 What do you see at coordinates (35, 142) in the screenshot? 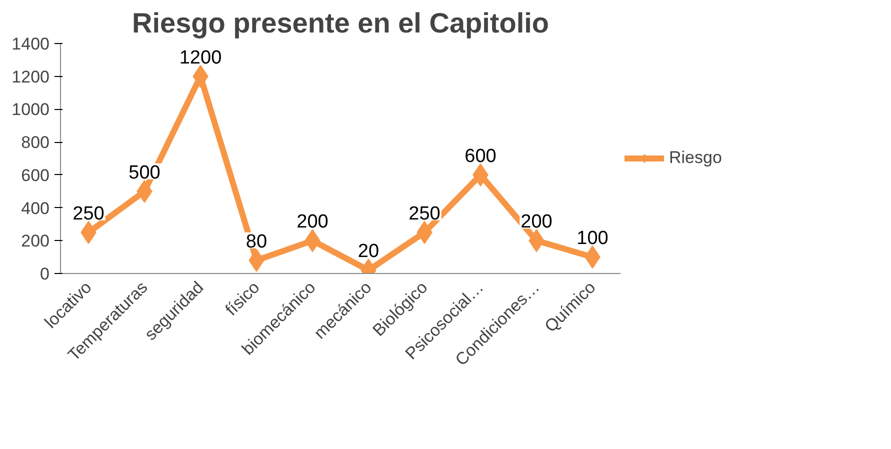
I see `y-tick-label: 800` at bounding box center [35, 142].